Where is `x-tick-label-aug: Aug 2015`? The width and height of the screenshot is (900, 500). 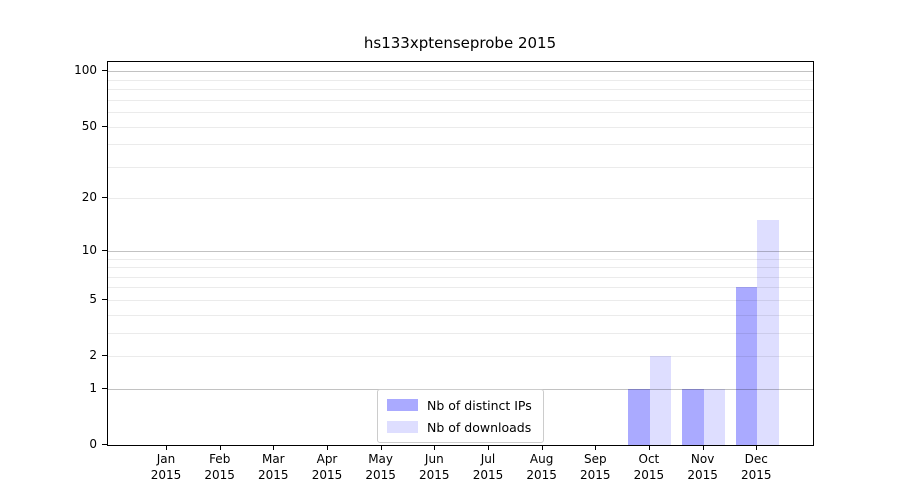 x-tick-label-aug: Aug 2015 is located at coordinates (541, 467).